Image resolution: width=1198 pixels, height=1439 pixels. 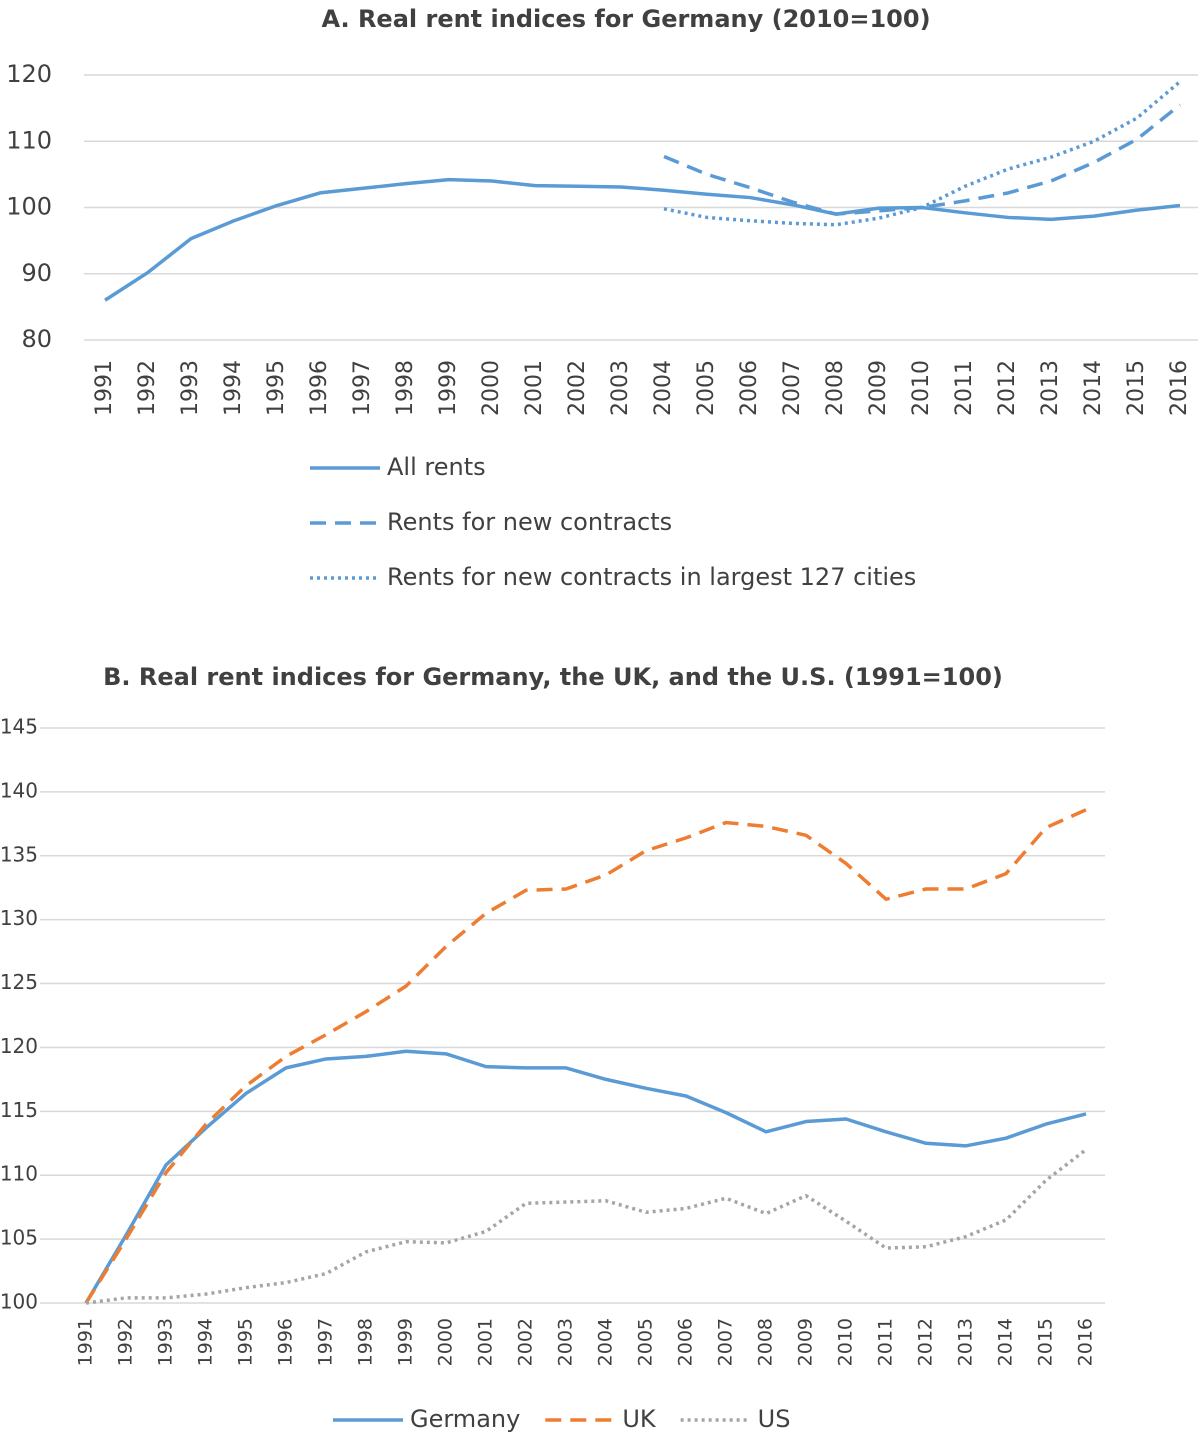 I want to click on y-tick-label: 90, so click(x=36, y=273).